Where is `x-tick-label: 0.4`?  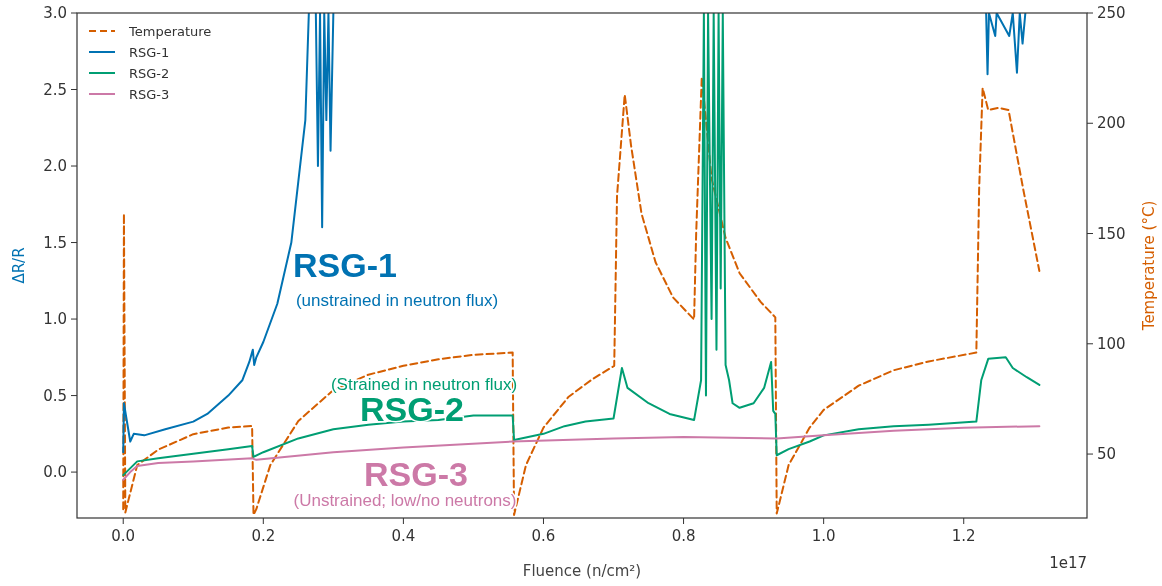
x-tick-label: 0.4 is located at coordinates (403, 536).